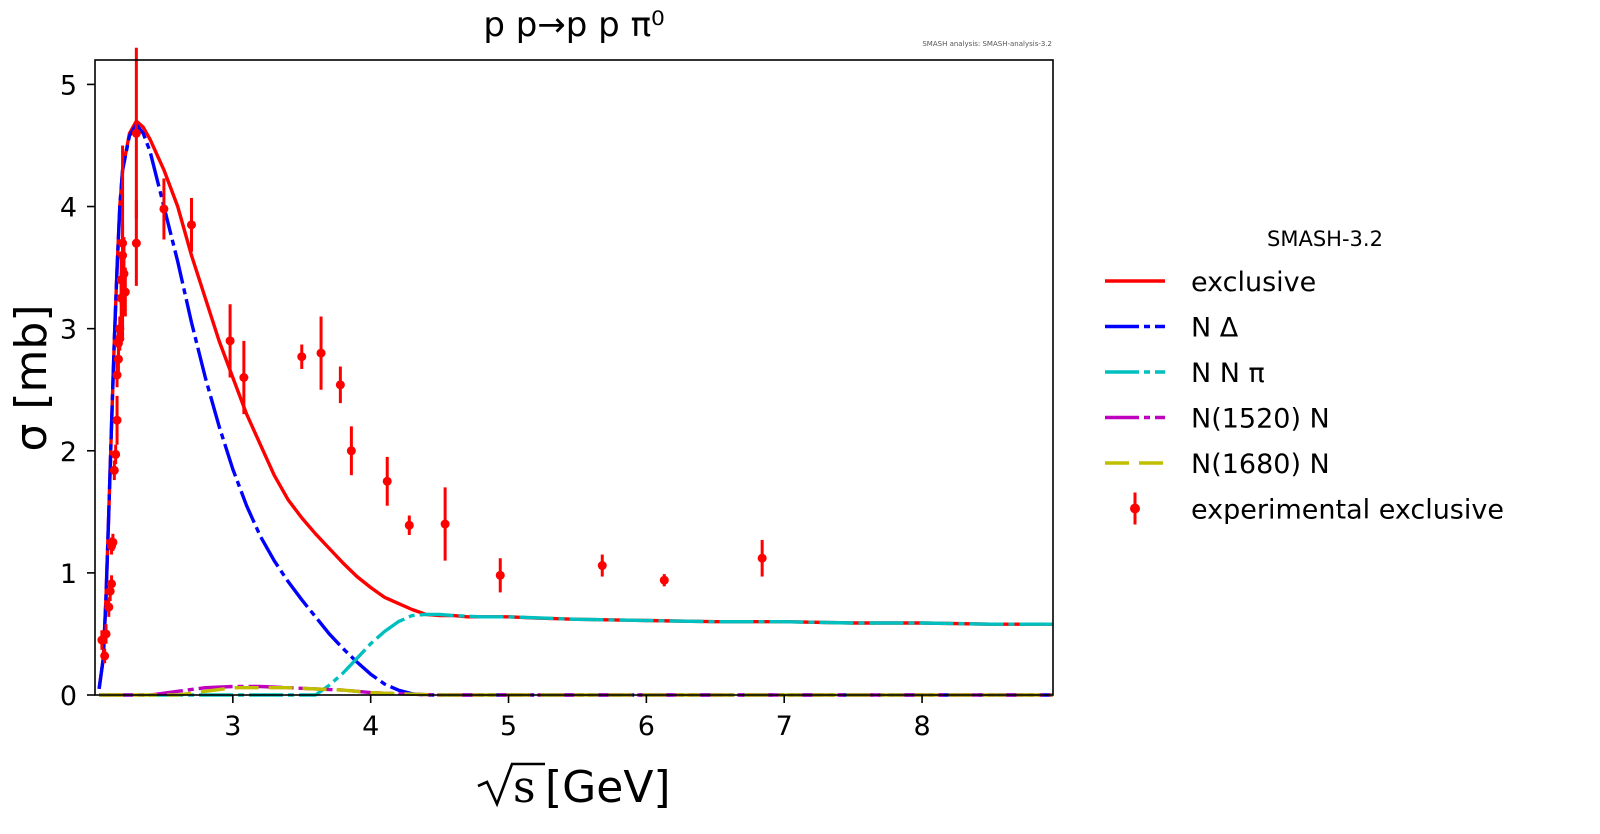 The height and width of the screenshot is (834, 1600). Describe the element at coordinates (68, 85) in the screenshot. I see `y-tick-label: 5` at that location.